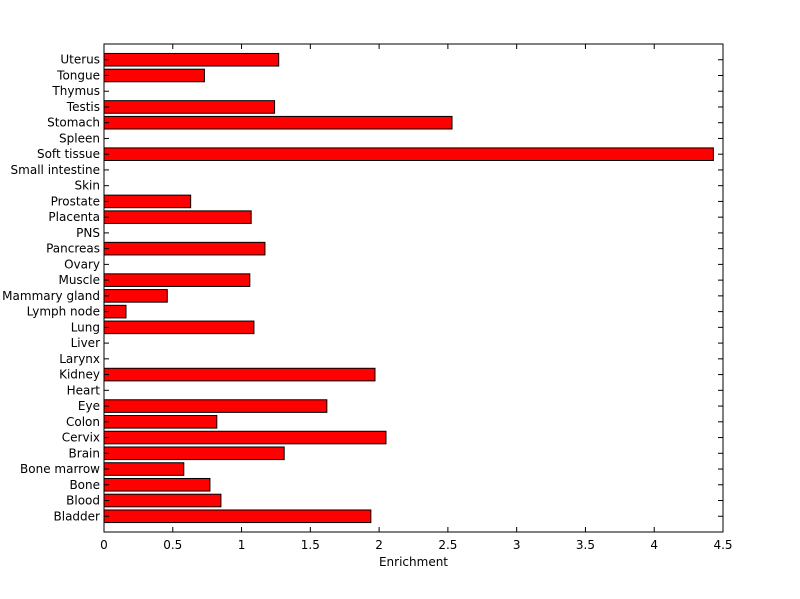 The height and width of the screenshot is (599, 800). What do you see at coordinates (517, 545) in the screenshot?
I see `x-tick-label: 3` at bounding box center [517, 545].